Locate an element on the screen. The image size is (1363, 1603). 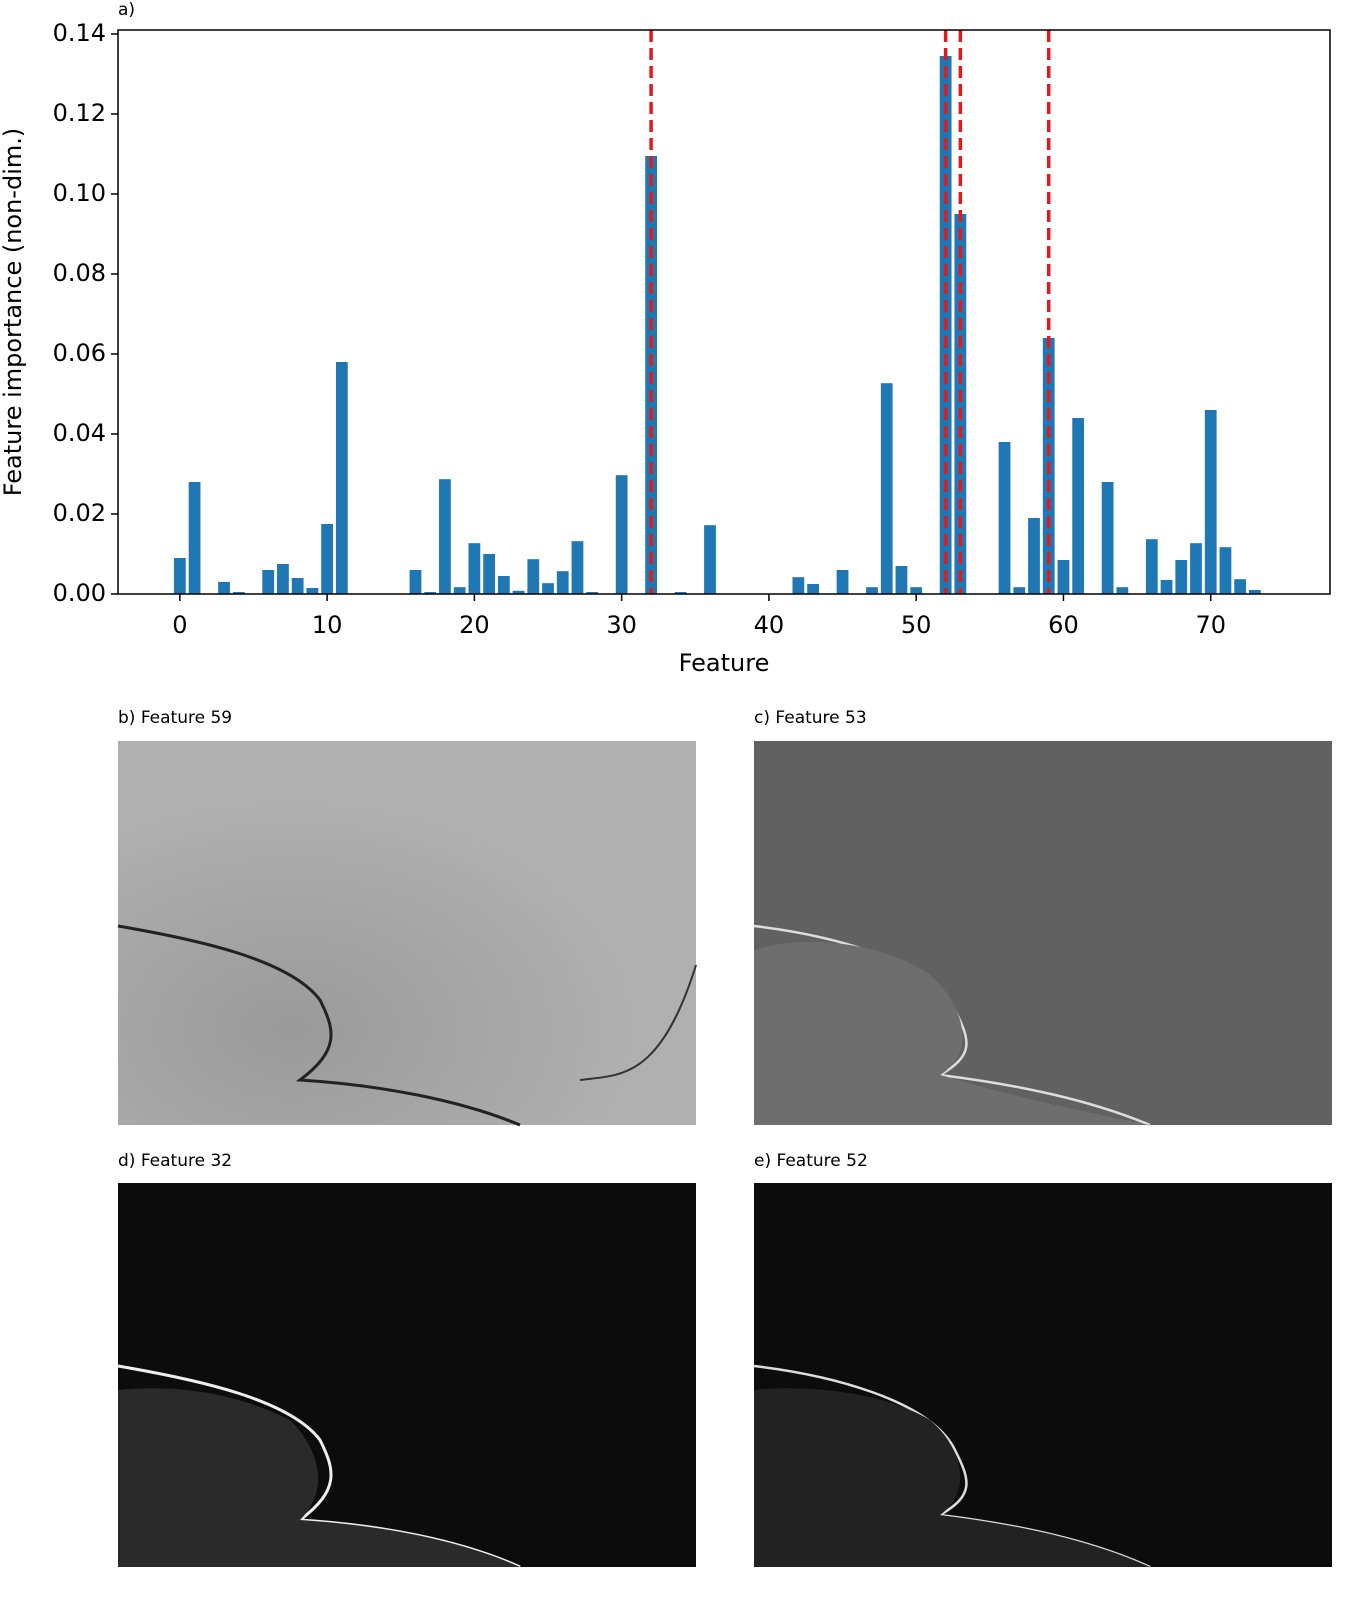
x-tick-label: 20 is located at coordinates (474, 625).